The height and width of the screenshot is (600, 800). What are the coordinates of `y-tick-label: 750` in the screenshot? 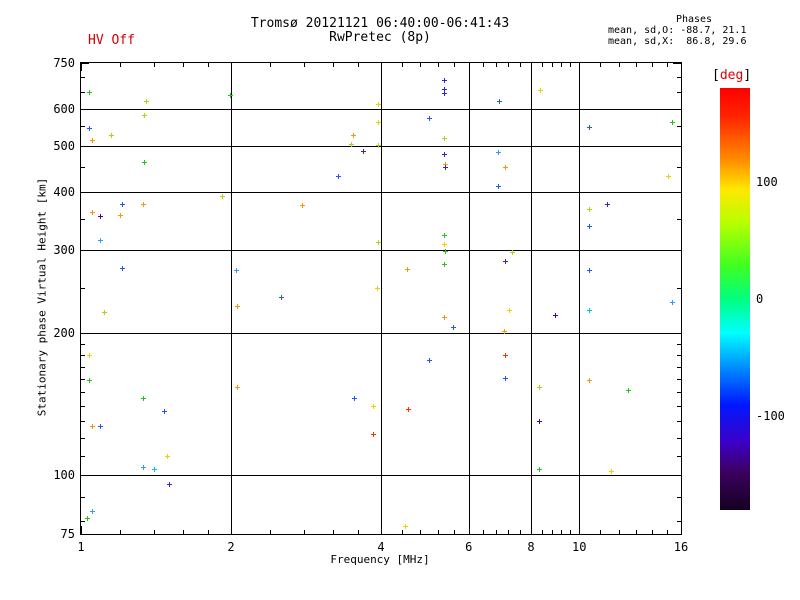 It's located at (64, 63).